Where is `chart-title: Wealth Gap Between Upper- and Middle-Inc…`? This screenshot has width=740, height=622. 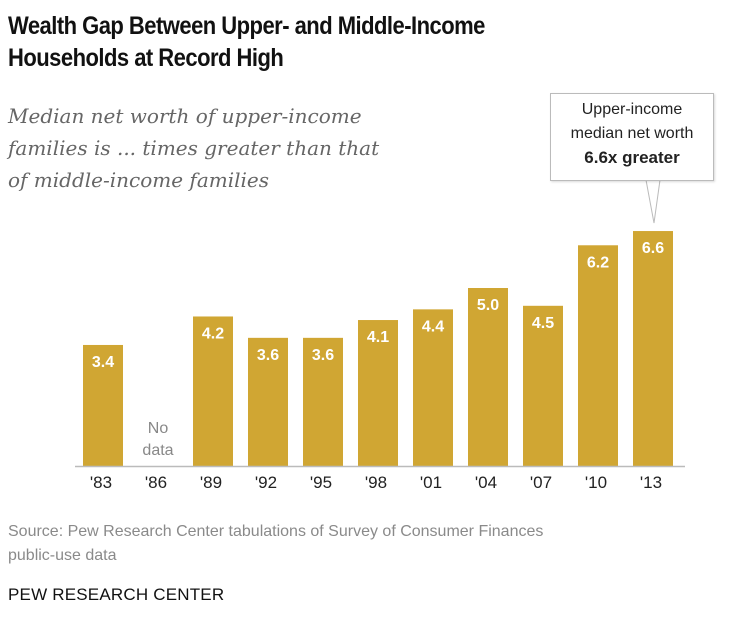 chart-title: Wealth Gap Between Upper- and Middle-Inc… is located at coordinates (325, 42).